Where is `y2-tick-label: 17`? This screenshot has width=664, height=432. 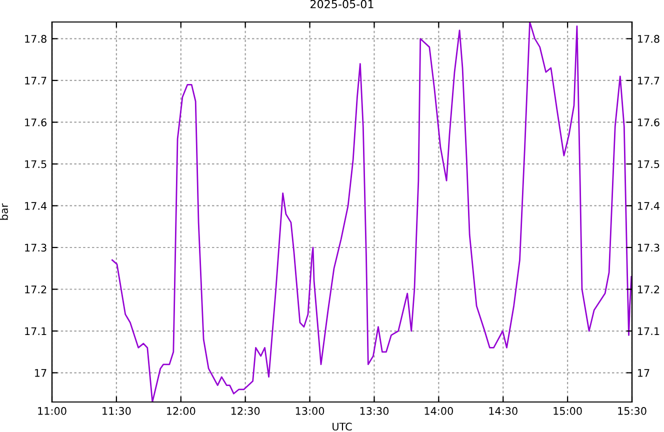
y2-tick-label: 17 is located at coordinates (644, 373).